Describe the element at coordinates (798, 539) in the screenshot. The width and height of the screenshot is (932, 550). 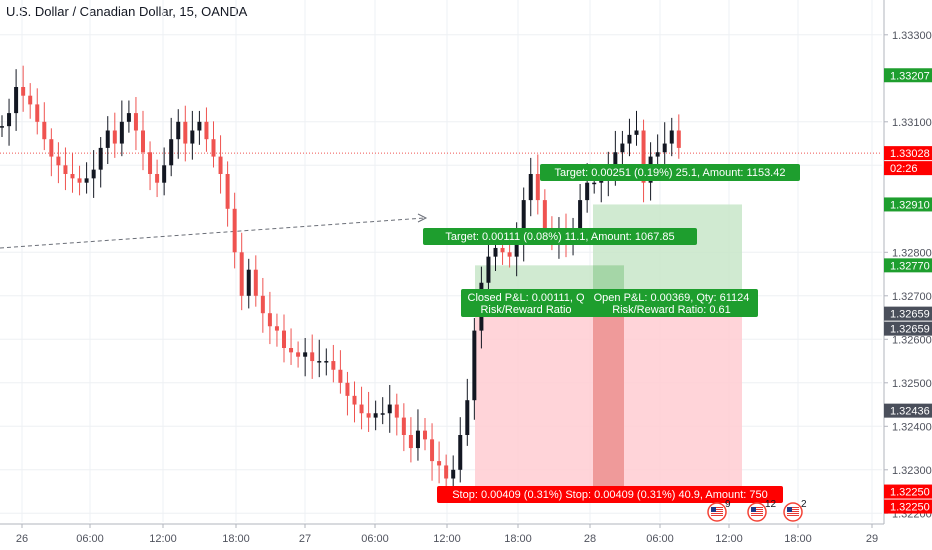
I see `time-tick-label: 18:00` at that location.